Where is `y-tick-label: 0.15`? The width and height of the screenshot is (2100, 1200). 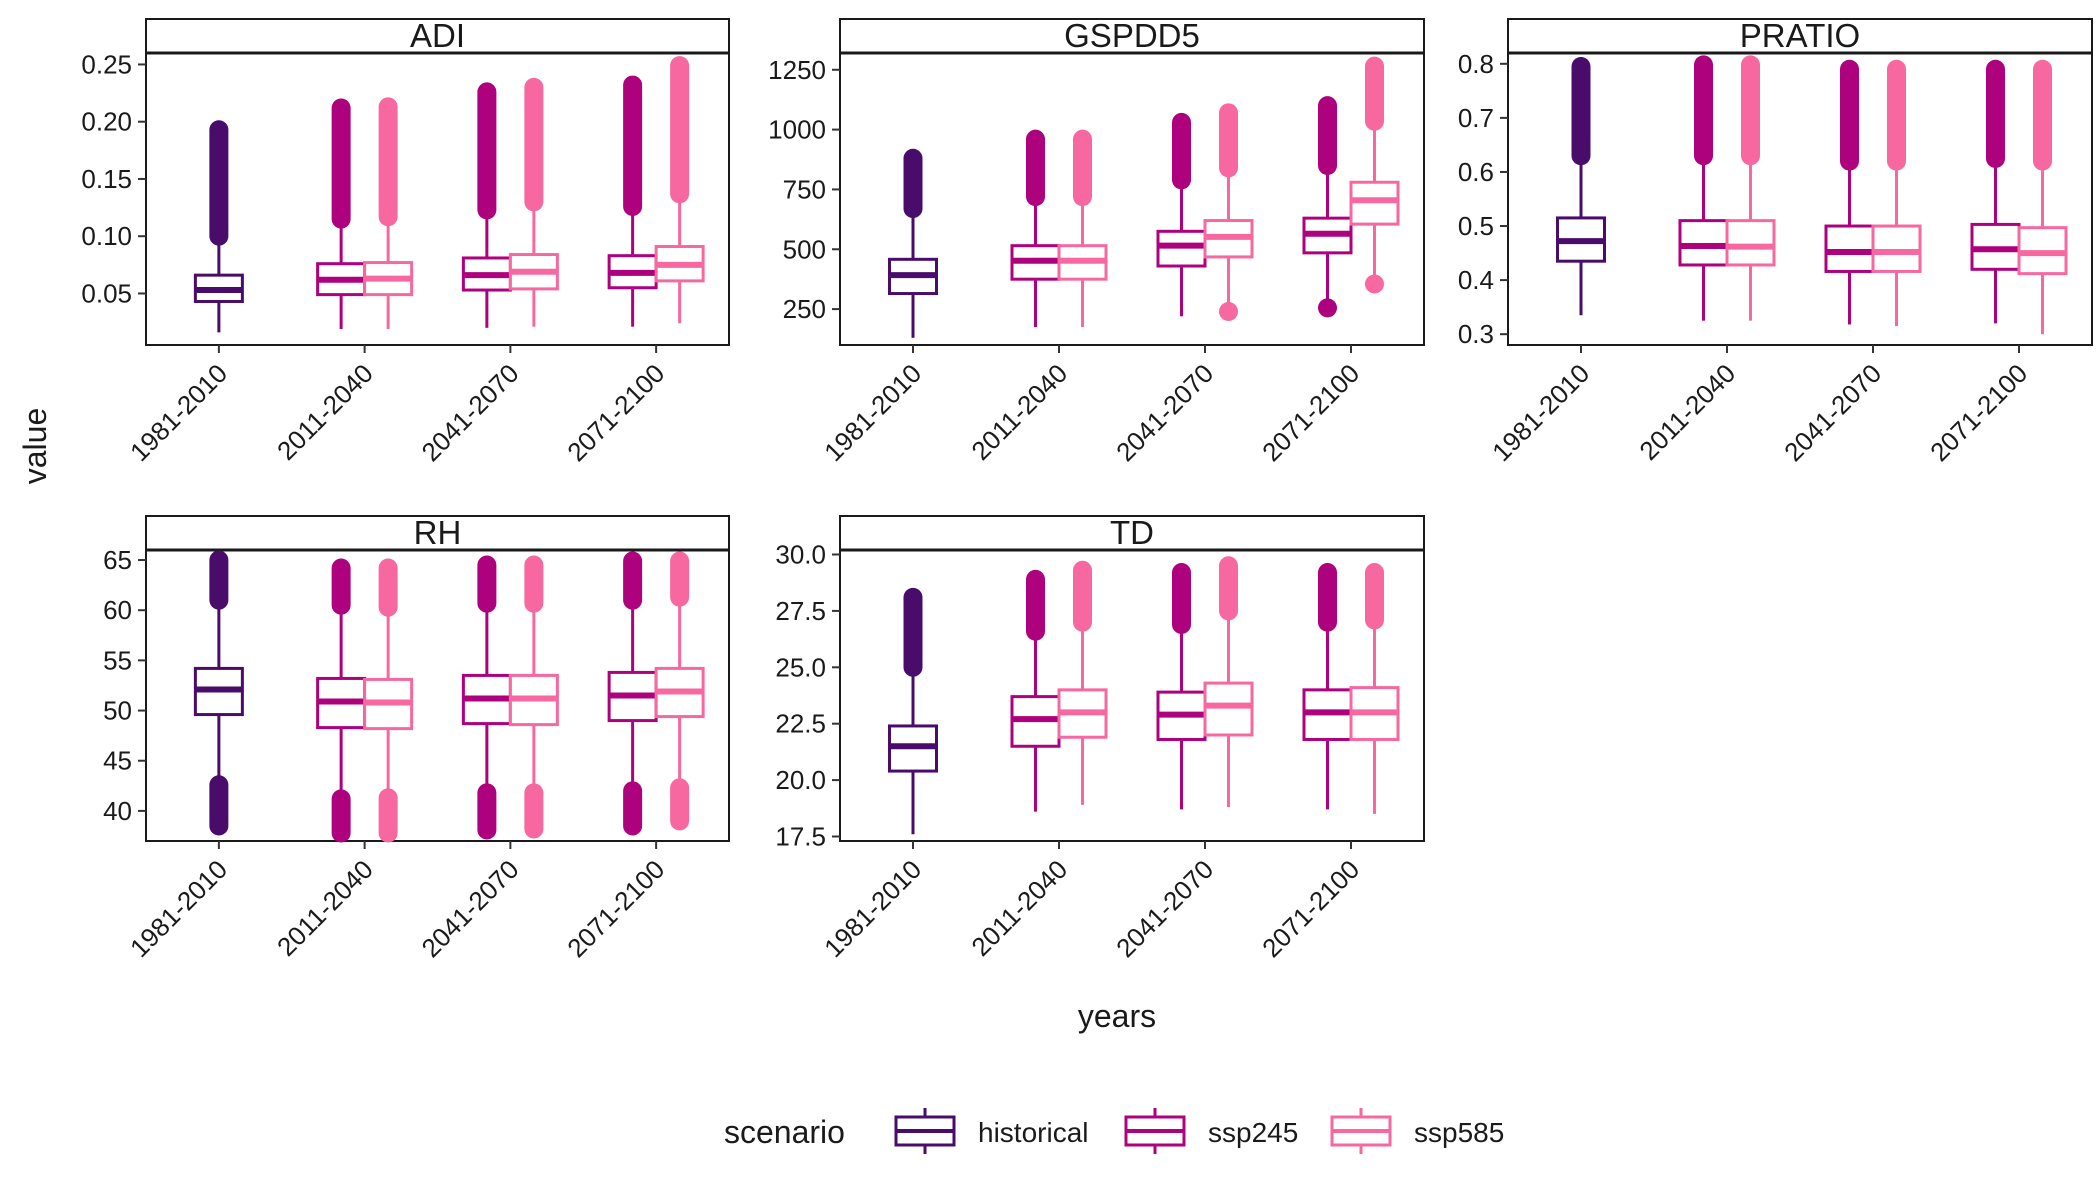 y-tick-label: 0.15 is located at coordinates (106, 179).